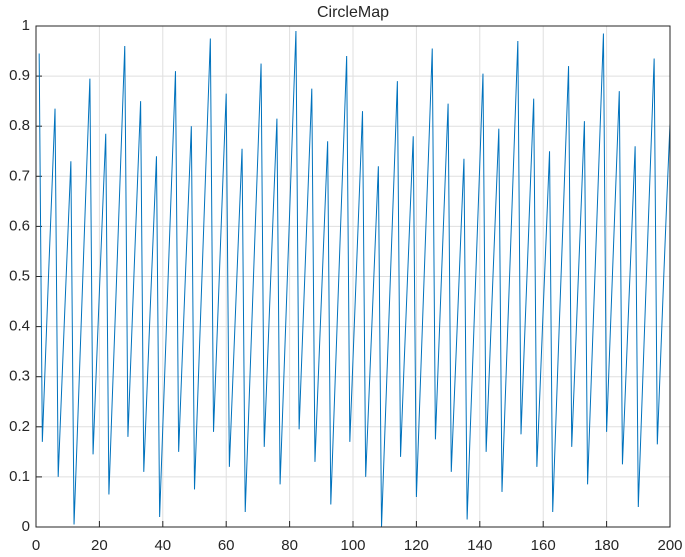 The height and width of the screenshot is (557, 685). I want to click on y-tick-label: 0.8, so click(19, 125).